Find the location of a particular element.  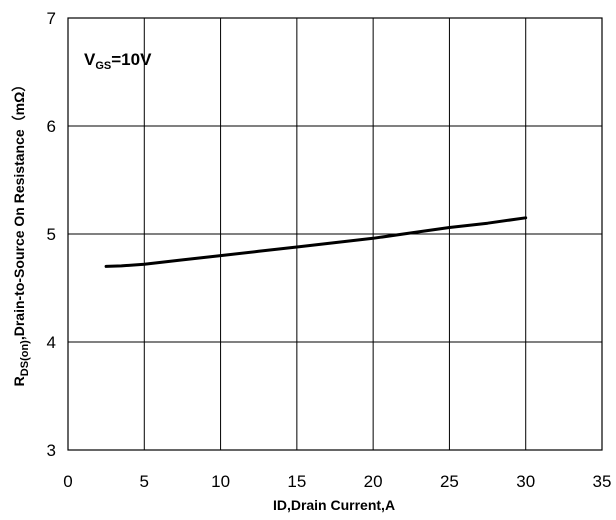

x-tick-label: 5 is located at coordinates (144, 481).